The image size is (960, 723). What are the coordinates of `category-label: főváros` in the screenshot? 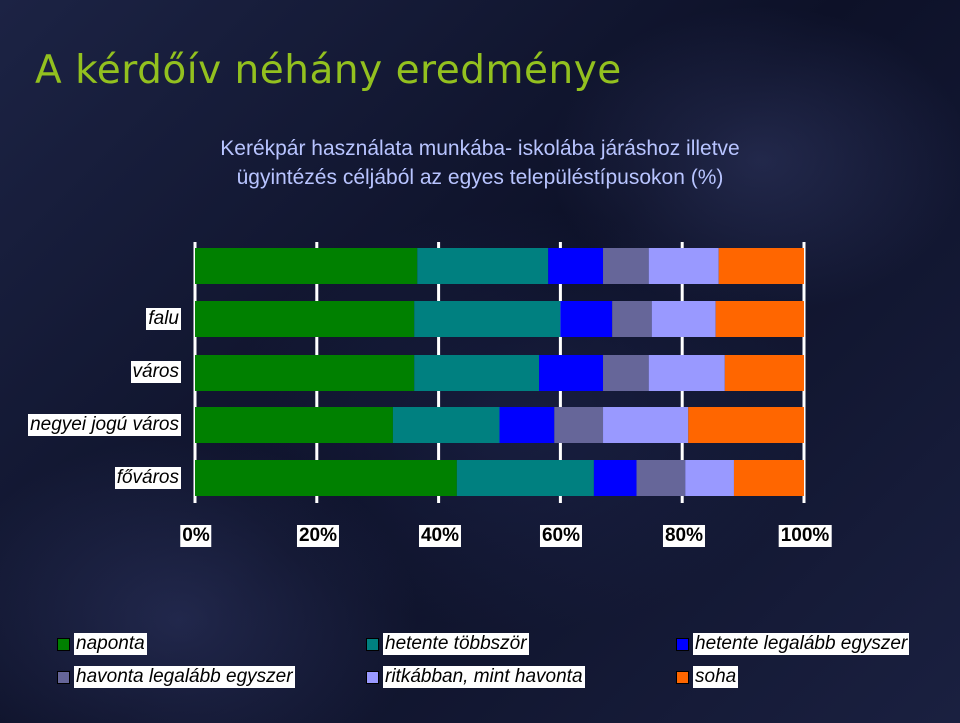 It's located at (147, 478).